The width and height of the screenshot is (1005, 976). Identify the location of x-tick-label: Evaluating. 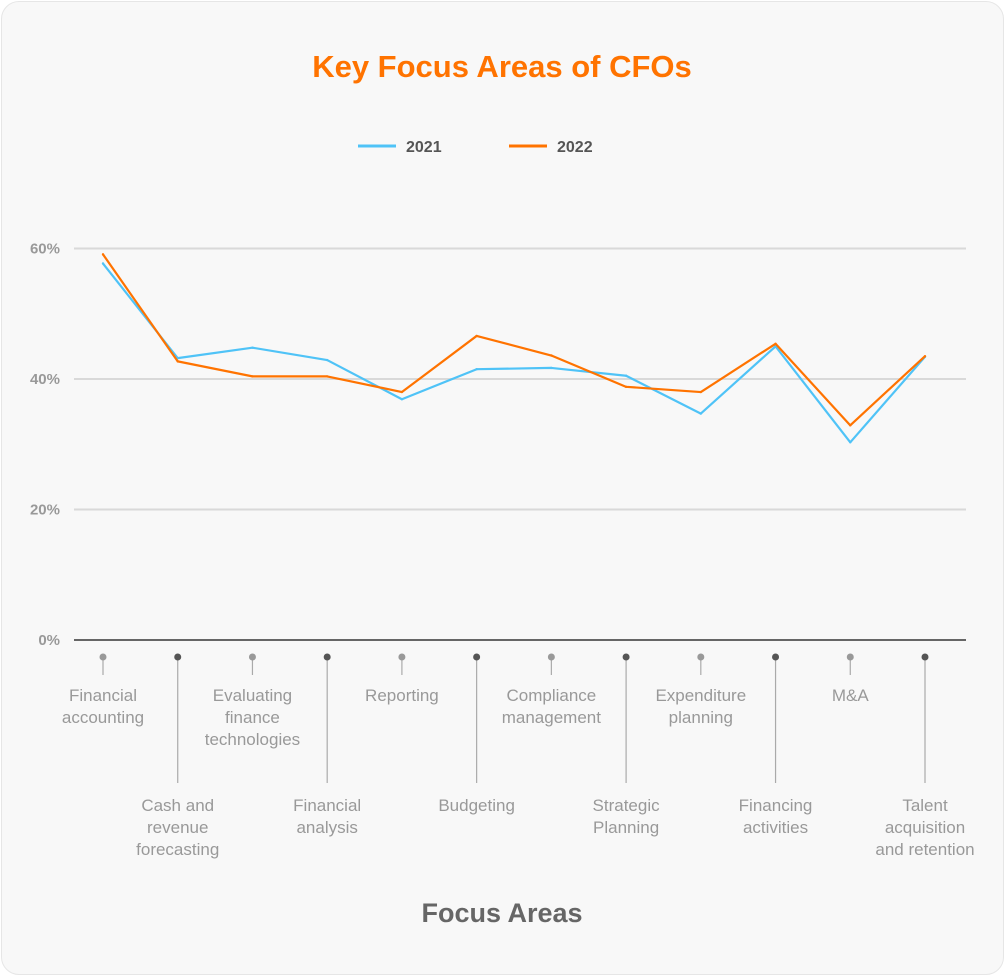
(252, 695).